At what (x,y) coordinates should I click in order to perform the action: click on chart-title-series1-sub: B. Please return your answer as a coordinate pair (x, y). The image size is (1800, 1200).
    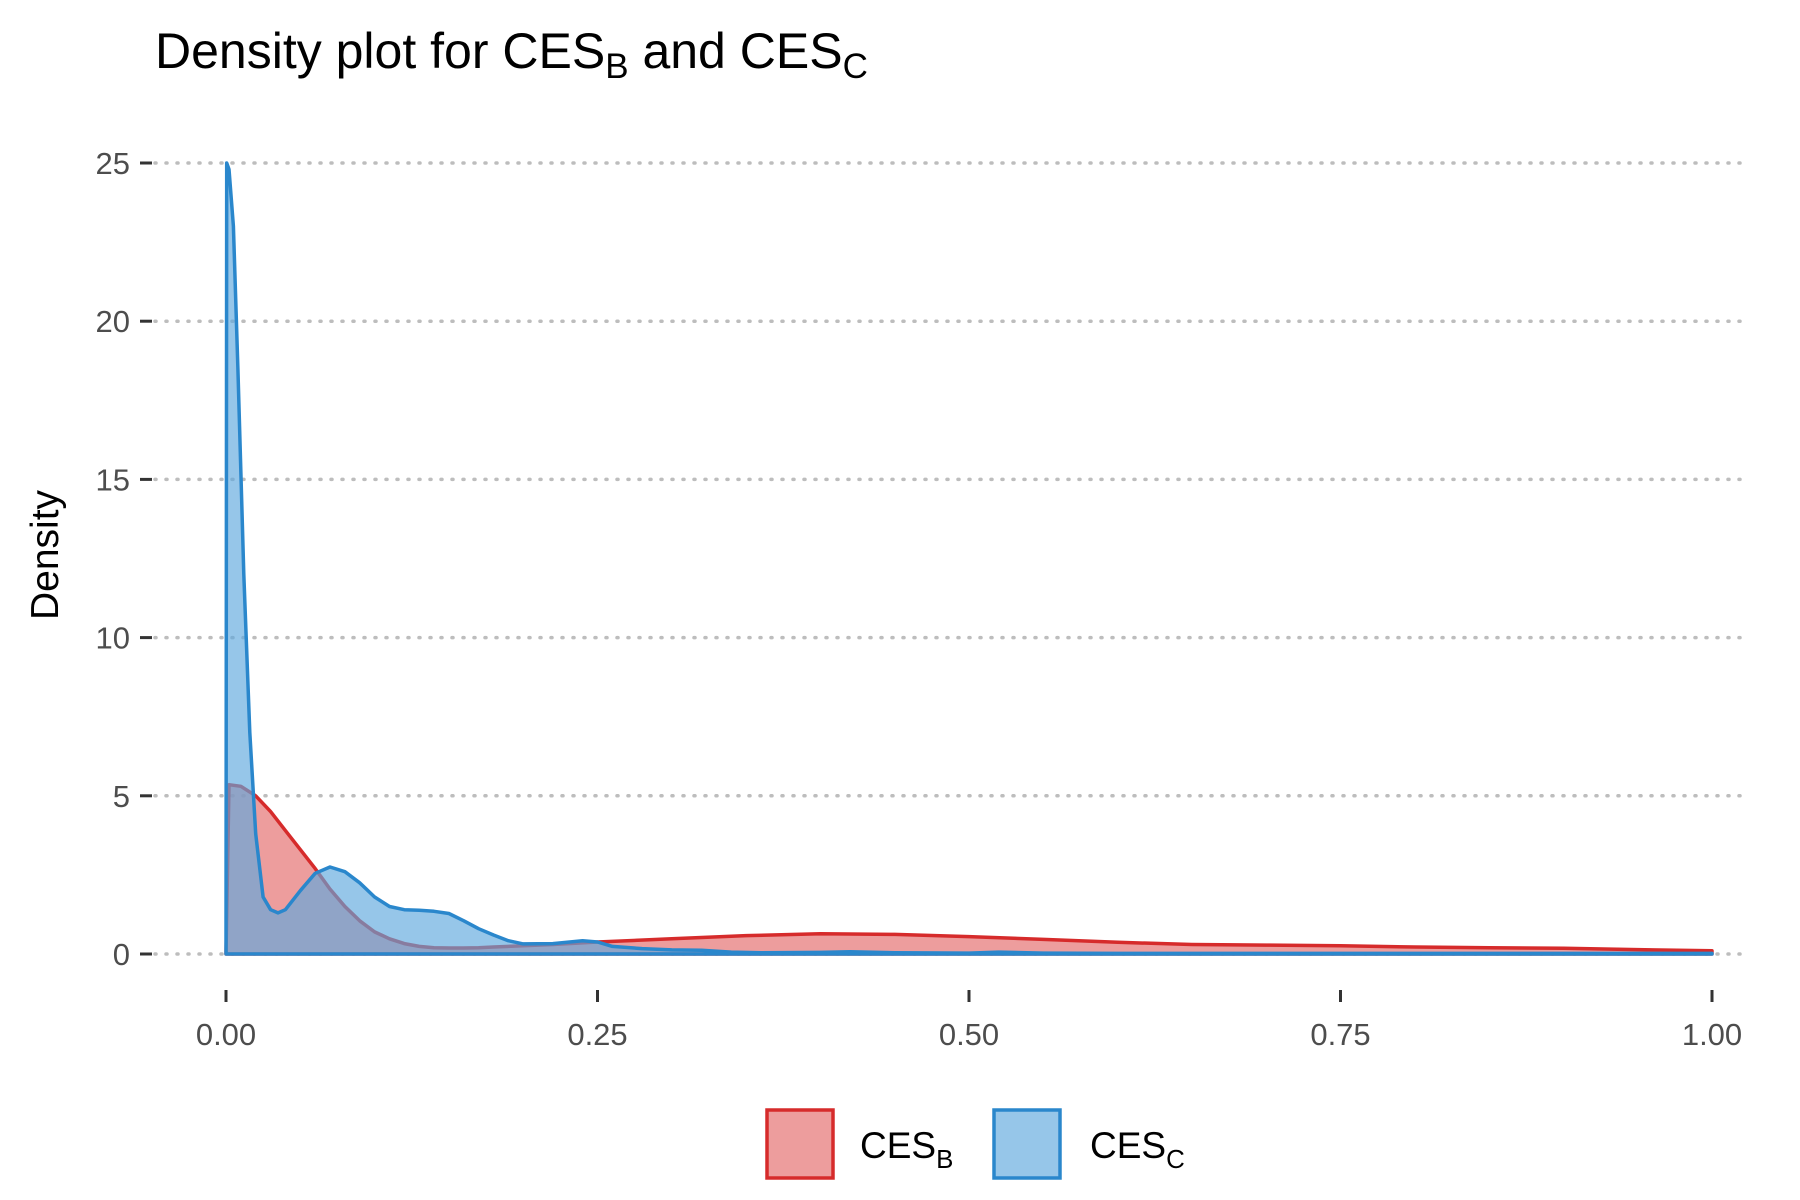
    Looking at the image, I should click on (616, 66).